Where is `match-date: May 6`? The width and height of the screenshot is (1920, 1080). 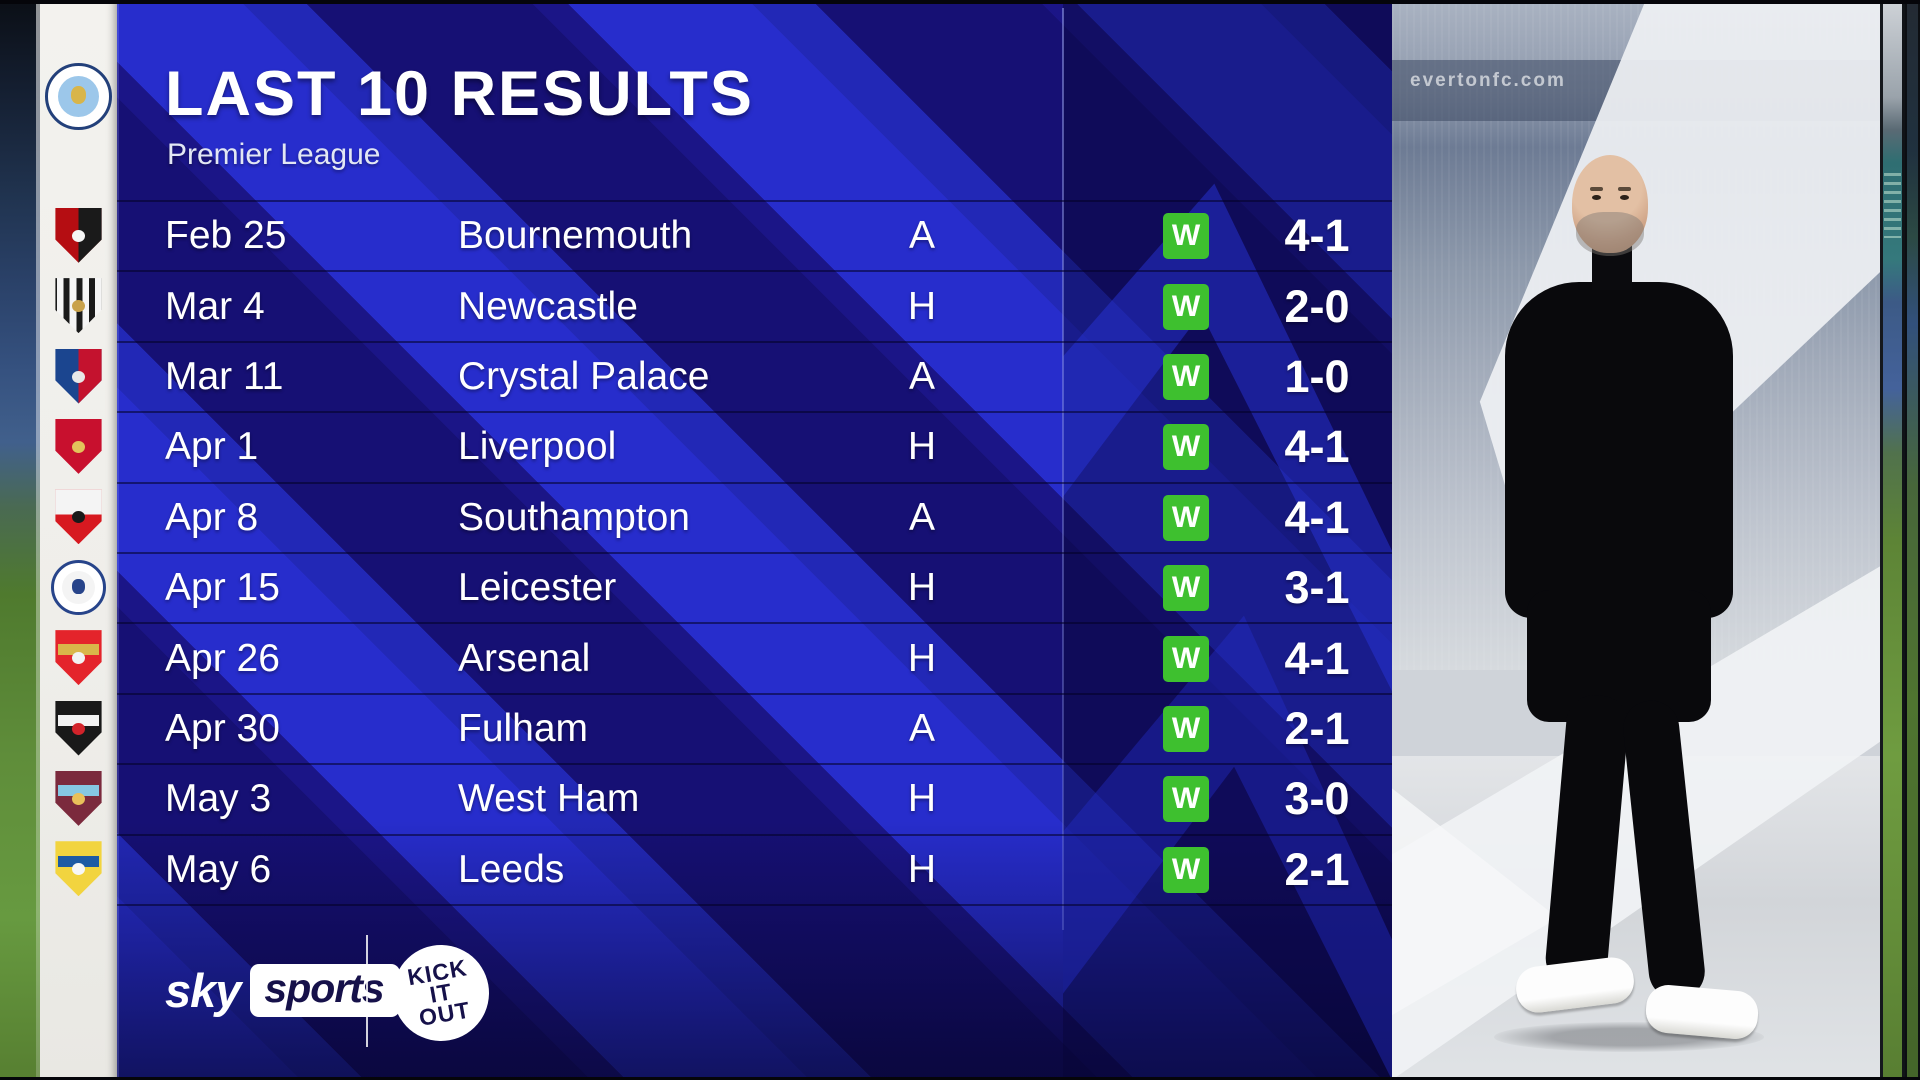
match-date: May 6 is located at coordinates (218, 869).